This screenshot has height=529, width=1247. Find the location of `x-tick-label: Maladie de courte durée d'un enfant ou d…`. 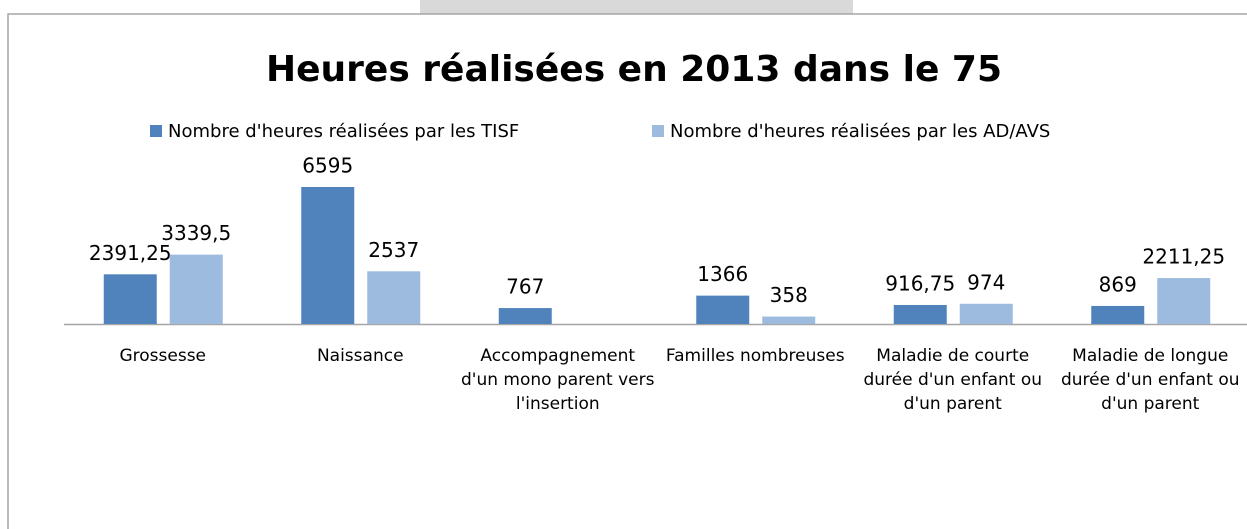

x-tick-label: Maladie de courte durée d'un enfant ou d… is located at coordinates (953, 380).